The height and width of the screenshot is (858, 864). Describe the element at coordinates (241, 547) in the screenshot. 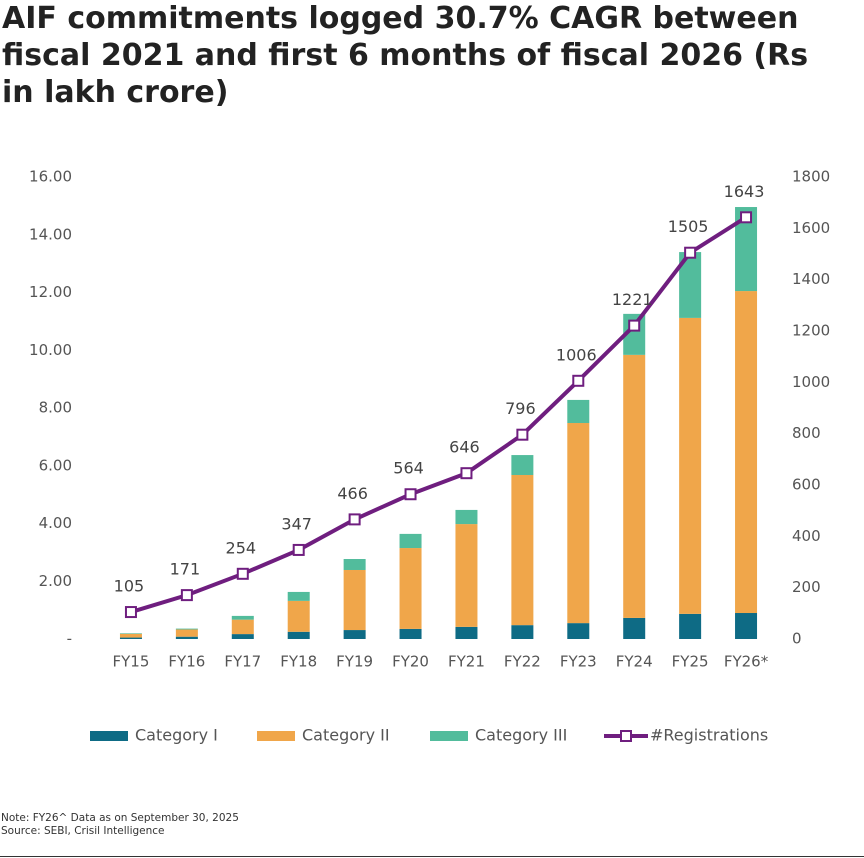

I see `data-label: 254` at that location.